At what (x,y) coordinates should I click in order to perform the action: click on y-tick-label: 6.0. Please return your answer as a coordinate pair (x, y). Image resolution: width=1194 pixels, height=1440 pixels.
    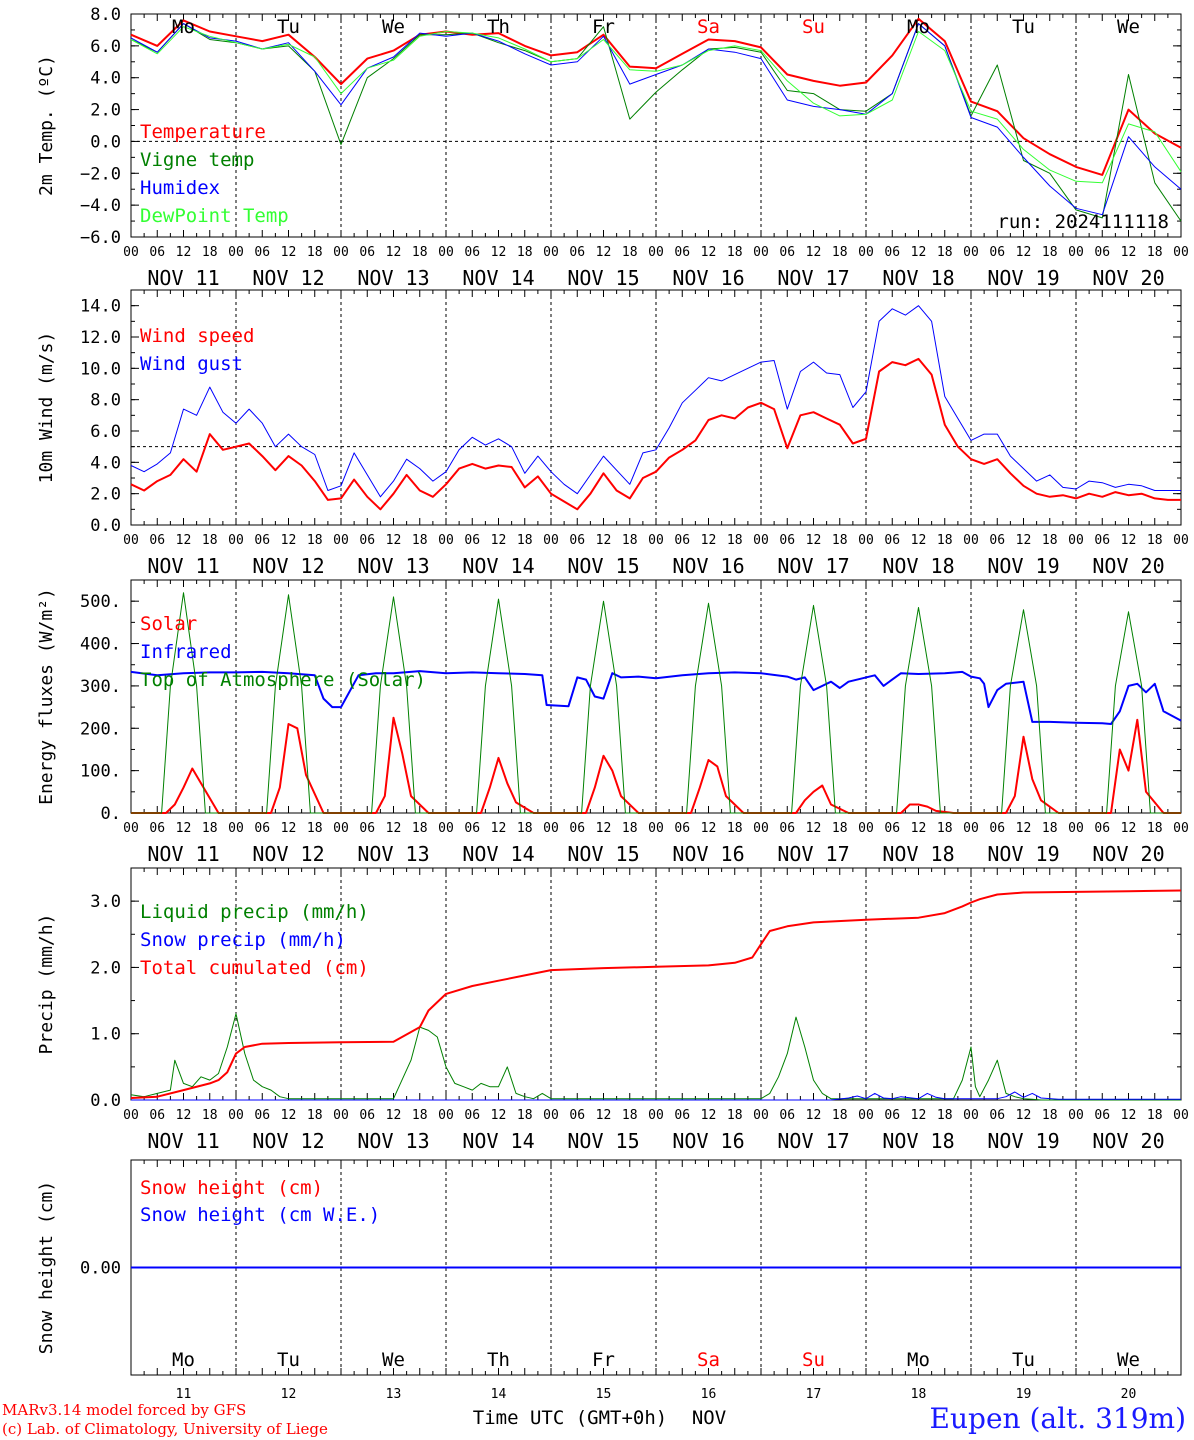
    Looking at the image, I should click on (105, 47).